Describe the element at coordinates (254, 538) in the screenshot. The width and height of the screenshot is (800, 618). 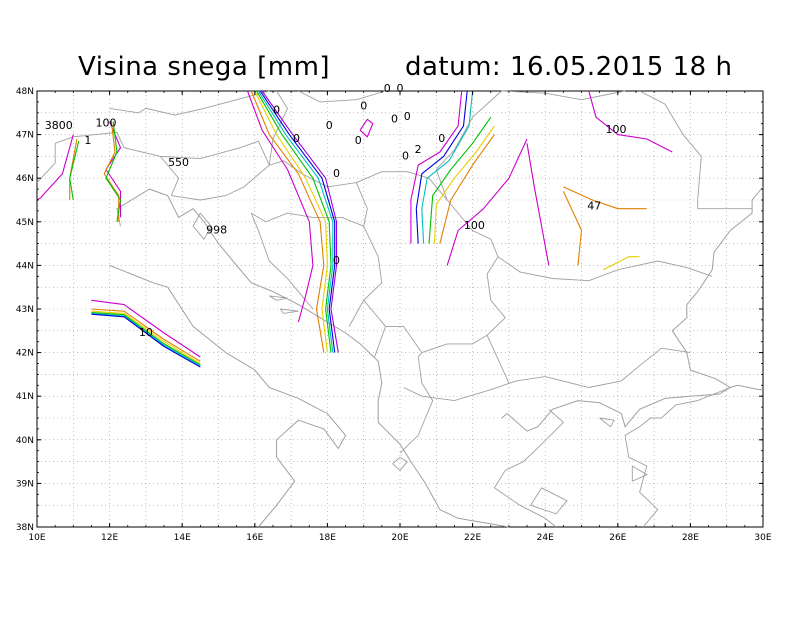
I see `x-tick-label: 16E` at that location.